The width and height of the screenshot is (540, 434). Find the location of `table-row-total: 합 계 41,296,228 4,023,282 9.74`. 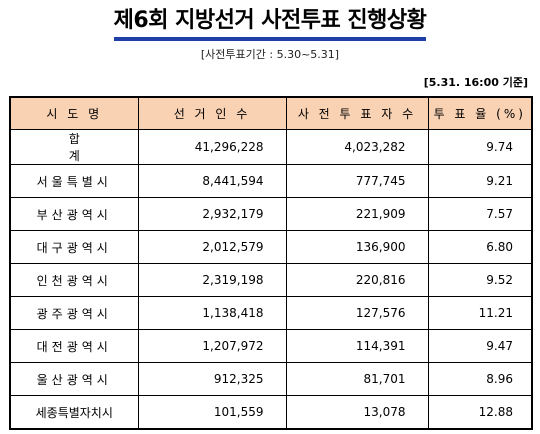

table-row-total: 합 계 41,296,228 4,023,282 9.74 is located at coordinates (271, 147).